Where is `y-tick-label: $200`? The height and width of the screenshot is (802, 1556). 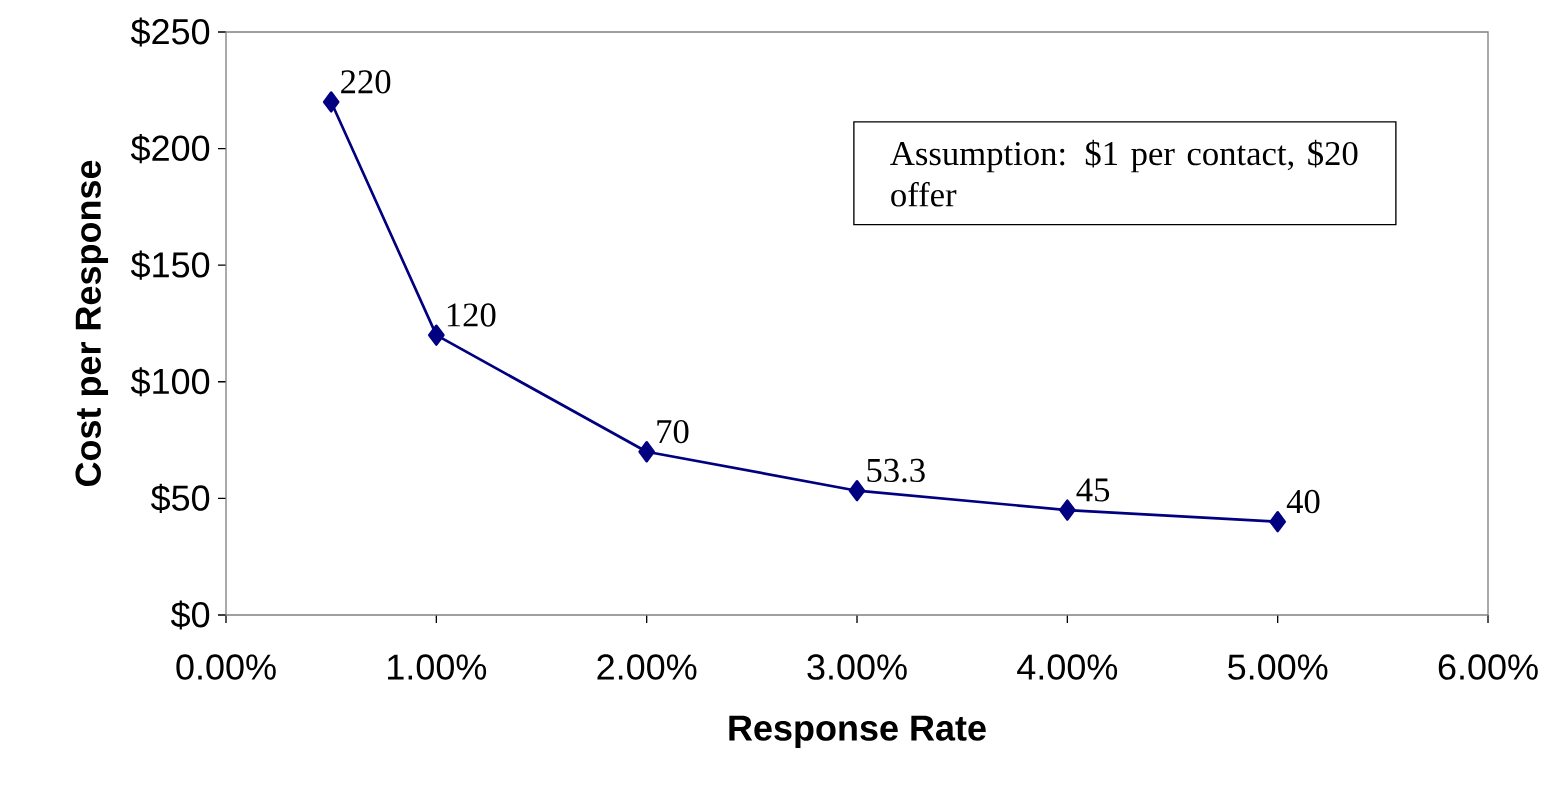 y-tick-label: $200 is located at coordinates (170, 149).